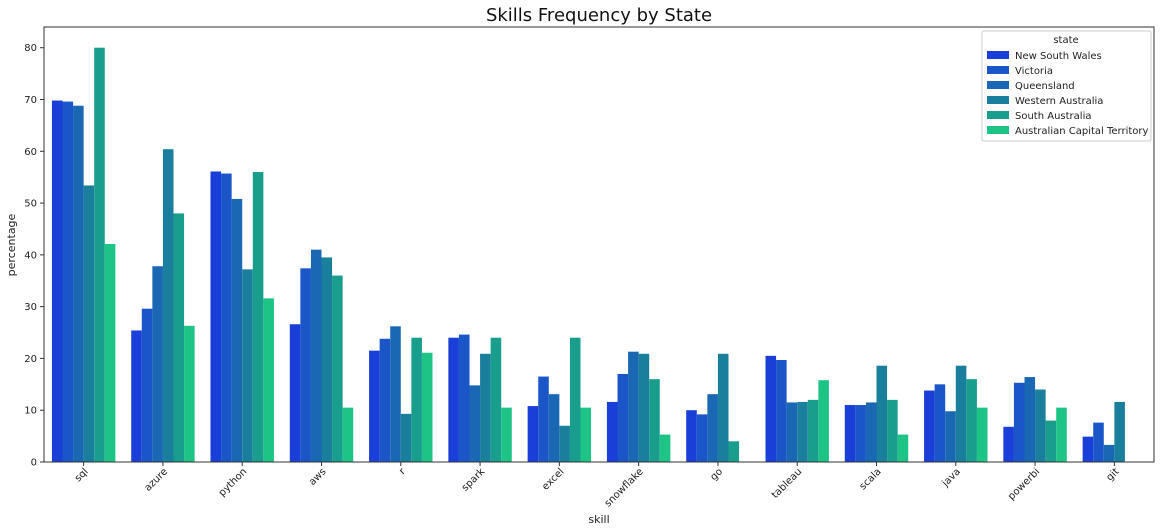 This screenshot has width=1164, height=532. What do you see at coordinates (716, 474) in the screenshot?
I see `x-tick-label: go` at bounding box center [716, 474].